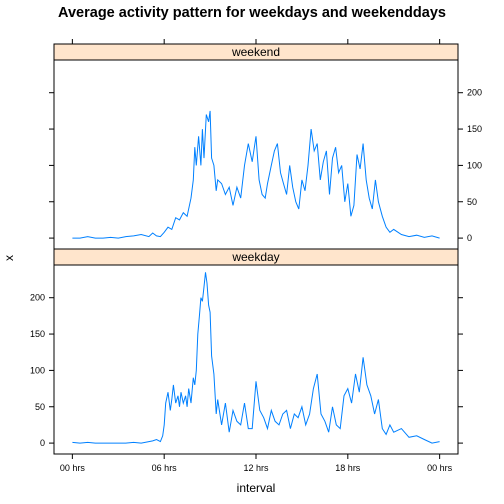 This screenshot has height=504, width=504. Describe the element at coordinates (474, 165) in the screenshot. I see `y-tick-label-weekend: 100` at that location.